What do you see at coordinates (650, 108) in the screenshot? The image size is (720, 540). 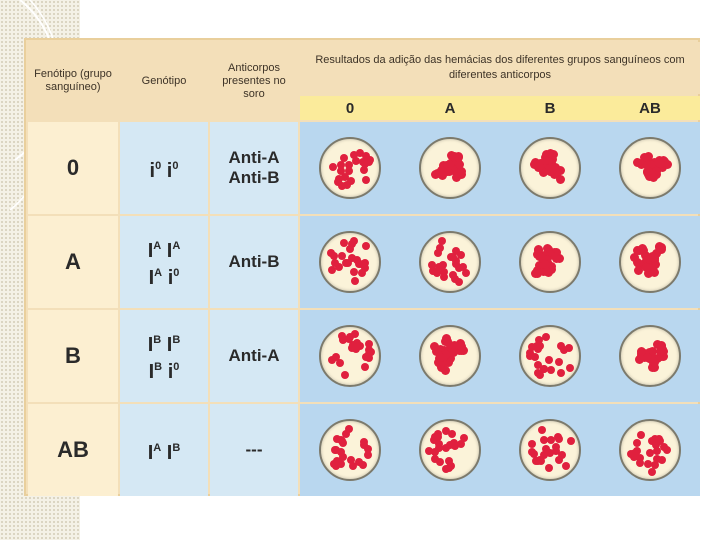 I see `blood-group-header-ab: AB` at bounding box center [650, 108].